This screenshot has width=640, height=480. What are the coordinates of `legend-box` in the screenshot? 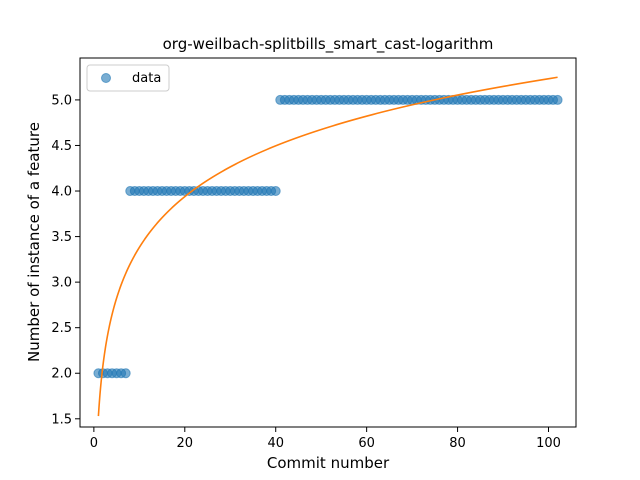 It's located at (128, 78).